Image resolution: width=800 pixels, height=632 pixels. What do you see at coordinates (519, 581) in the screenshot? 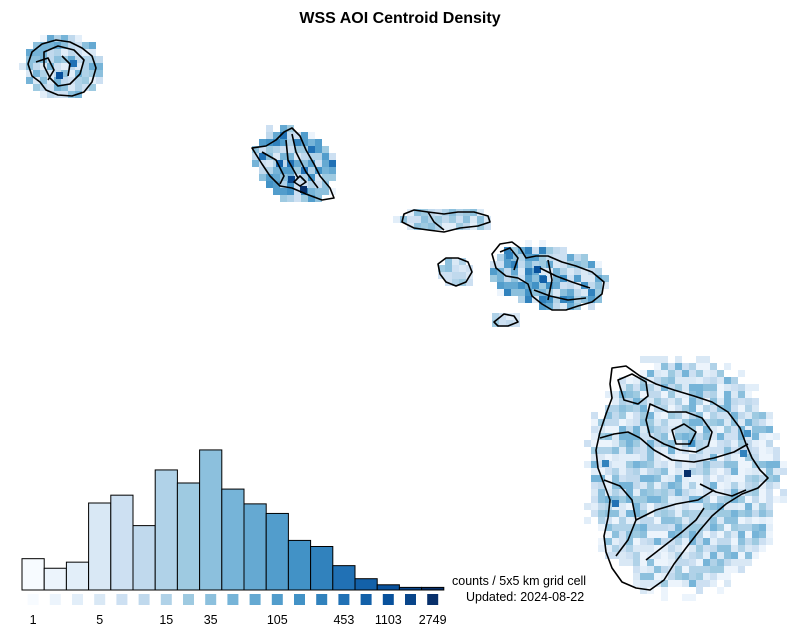
I see `units-label: counts / 5x5 km grid cell` at bounding box center [519, 581].